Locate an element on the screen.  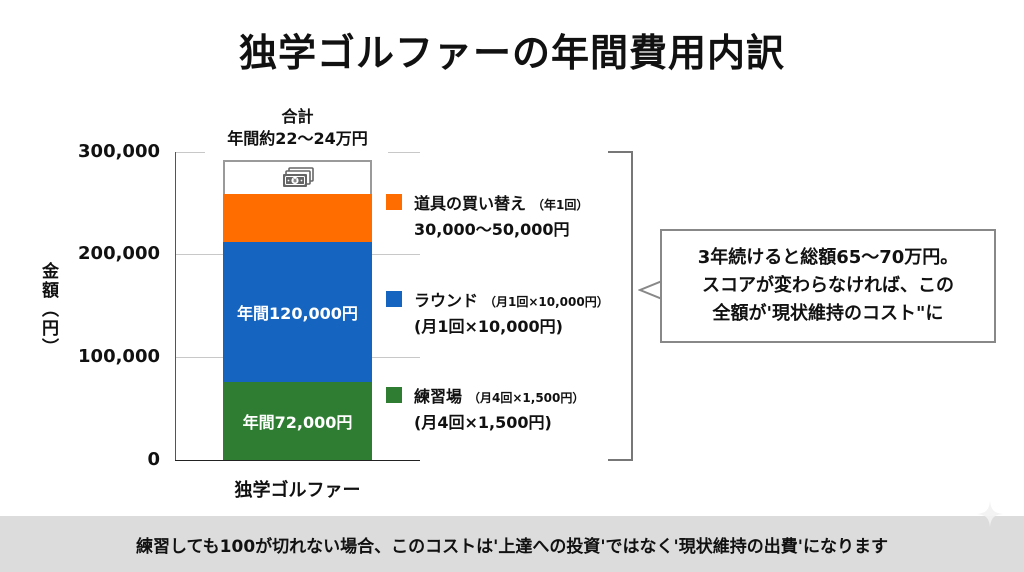
page-title: 独学ゴルファーの年間費用内訳 is located at coordinates (511, 53).